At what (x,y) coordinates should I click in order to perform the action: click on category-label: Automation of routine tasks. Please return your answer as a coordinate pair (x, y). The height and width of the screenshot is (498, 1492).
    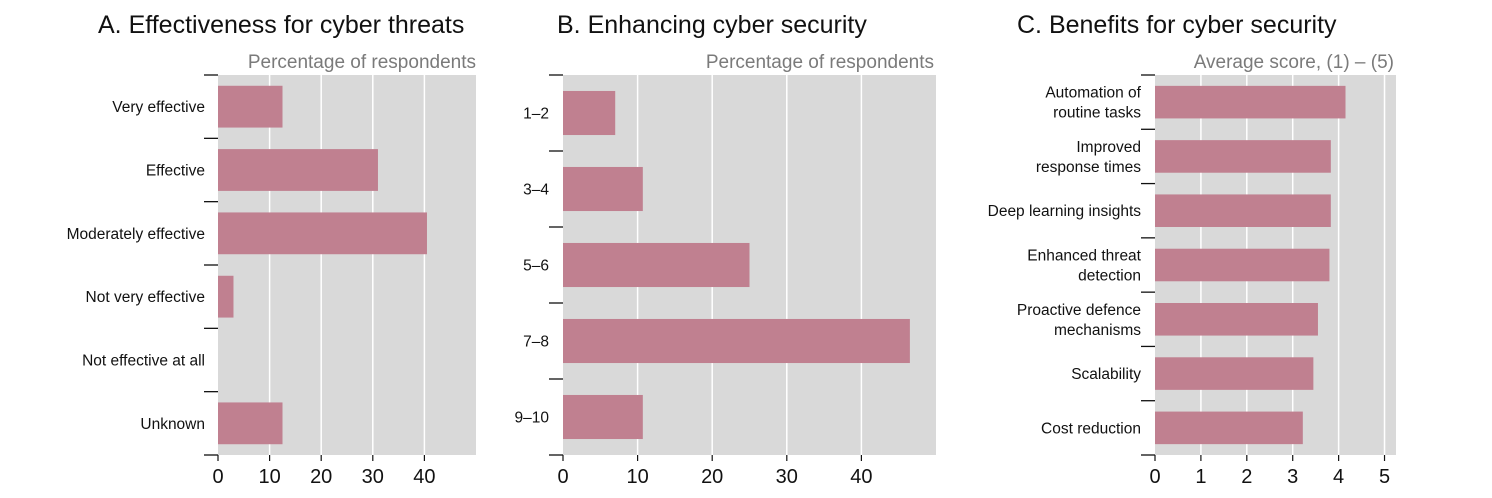
    Looking at the image, I should click on (1093, 103).